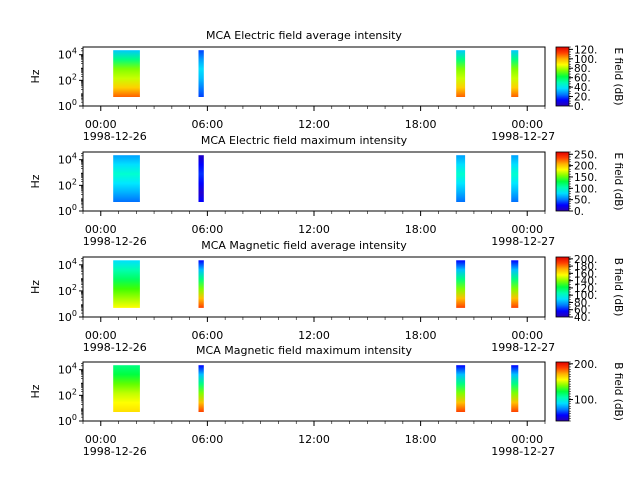 This screenshot has height=480, width=640. What do you see at coordinates (582, 201) in the screenshot?
I see `colorbar-tick-label: 50.` at bounding box center [582, 201].